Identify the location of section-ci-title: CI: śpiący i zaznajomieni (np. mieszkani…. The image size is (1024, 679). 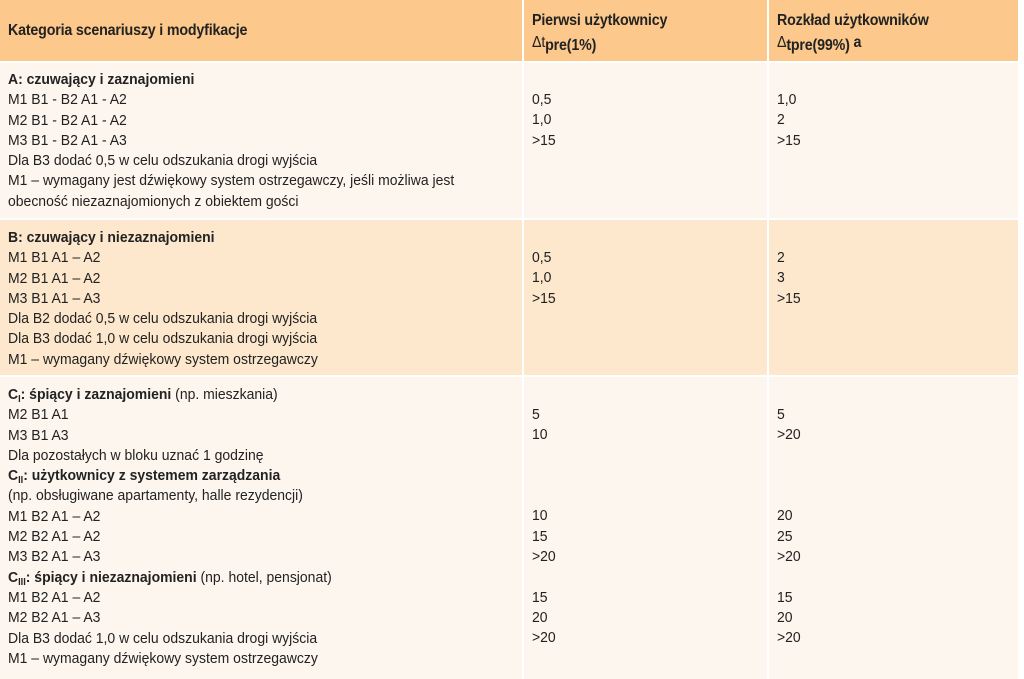
(143, 395).